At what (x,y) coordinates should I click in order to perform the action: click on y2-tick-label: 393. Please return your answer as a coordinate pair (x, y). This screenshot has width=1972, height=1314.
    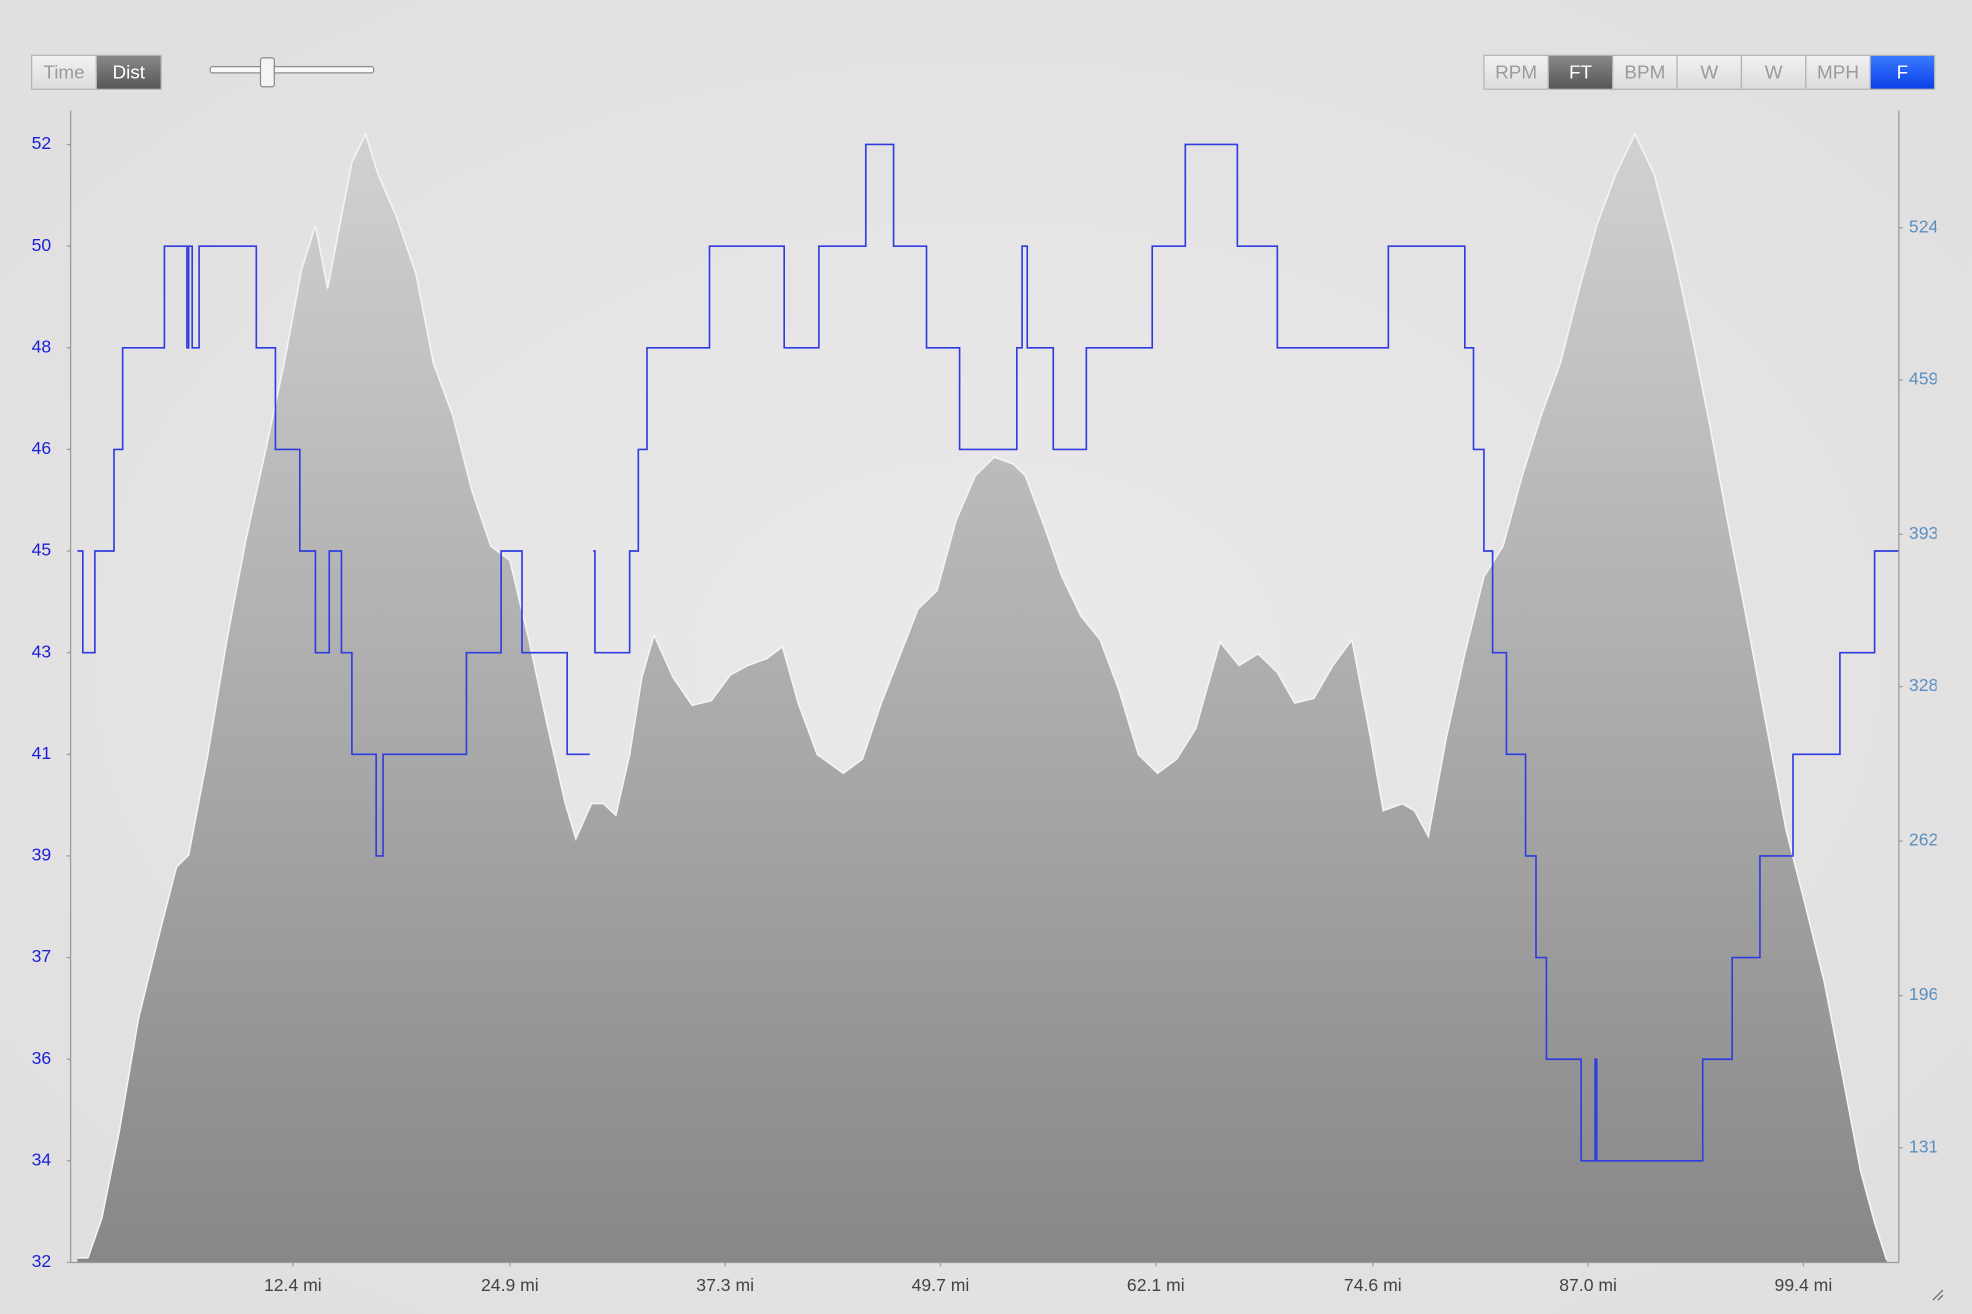
    Looking at the image, I should click on (1924, 533).